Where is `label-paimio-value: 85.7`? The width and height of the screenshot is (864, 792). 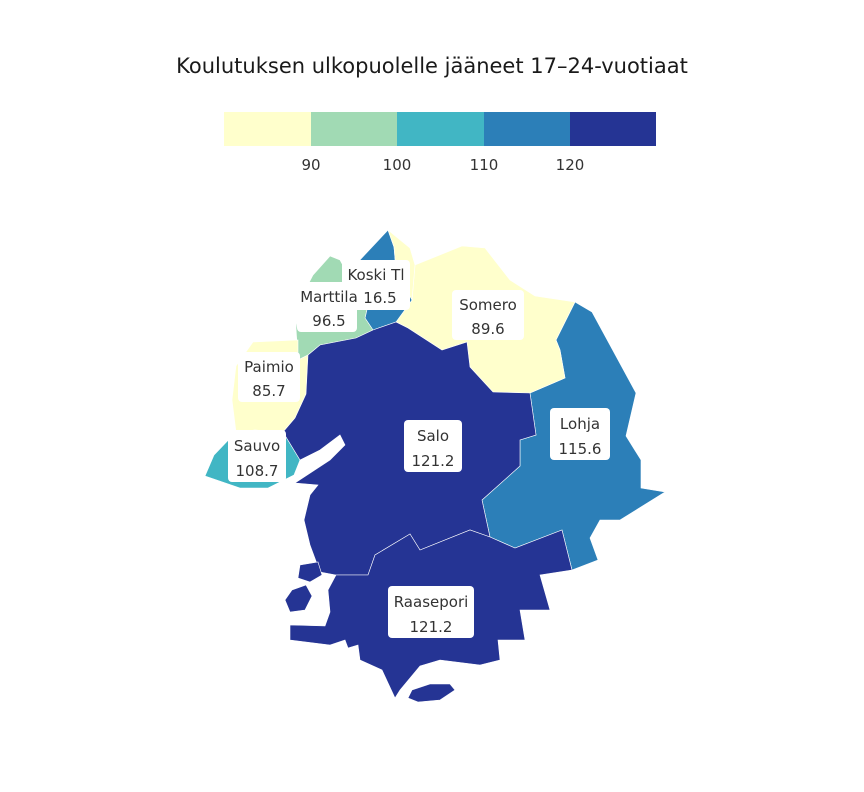
label-paimio-value: 85.7 is located at coordinates (268, 391).